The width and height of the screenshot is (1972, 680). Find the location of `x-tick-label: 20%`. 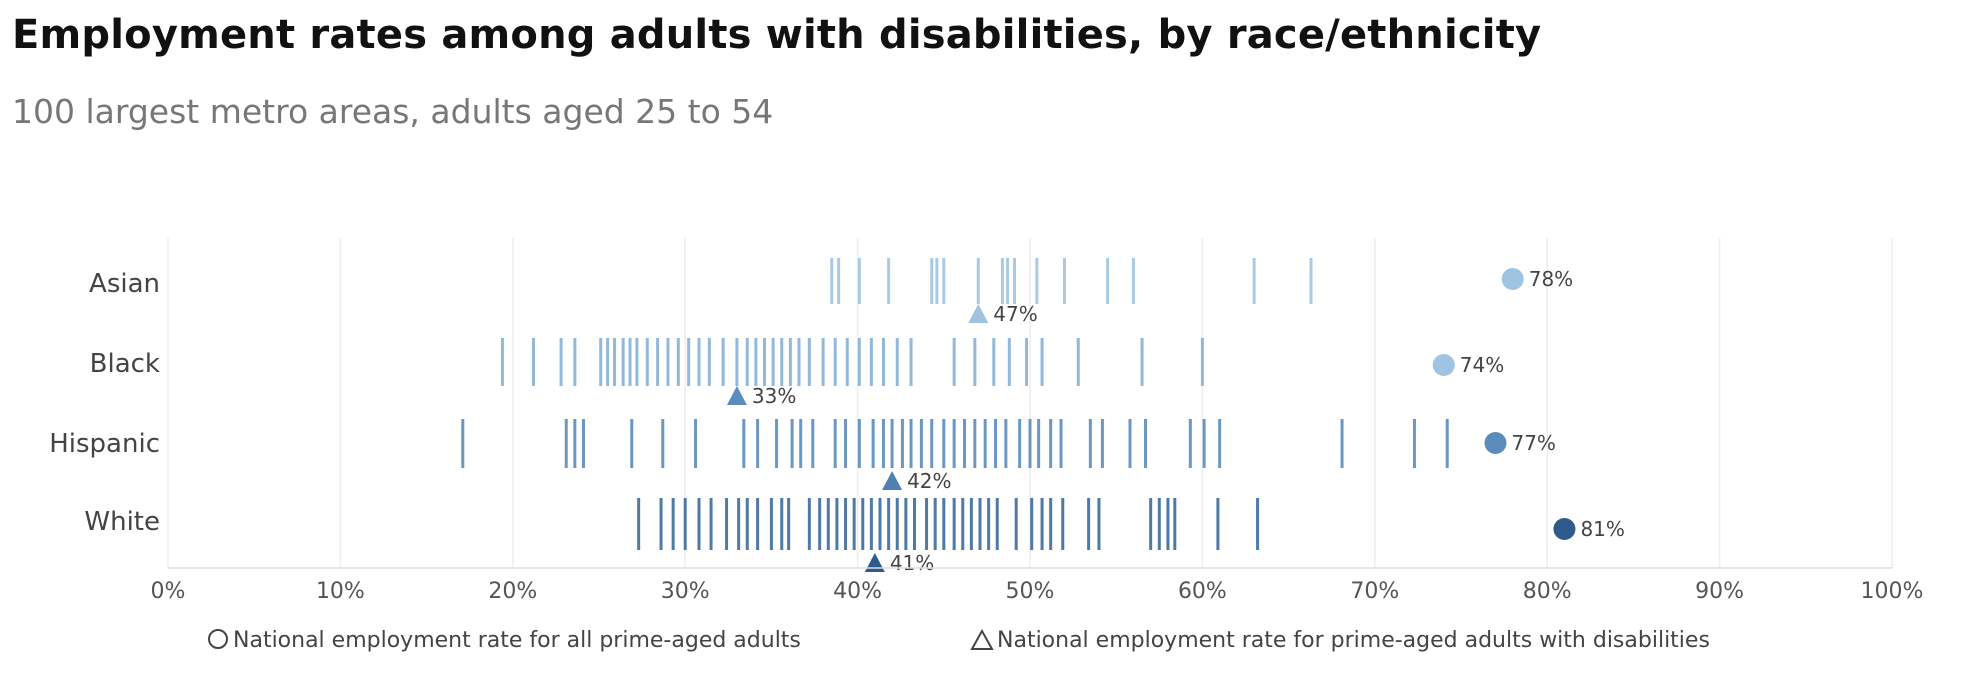

x-tick-label: 20% is located at coordinates (512, 591).